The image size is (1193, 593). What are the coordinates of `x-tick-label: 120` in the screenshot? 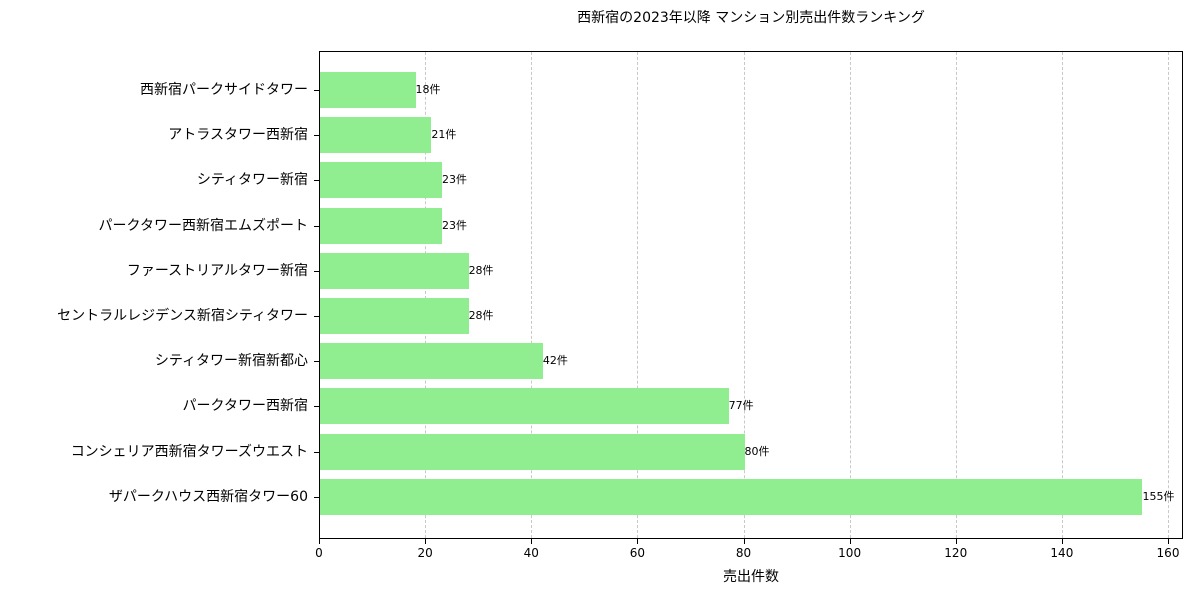 It's located at (956, 553).